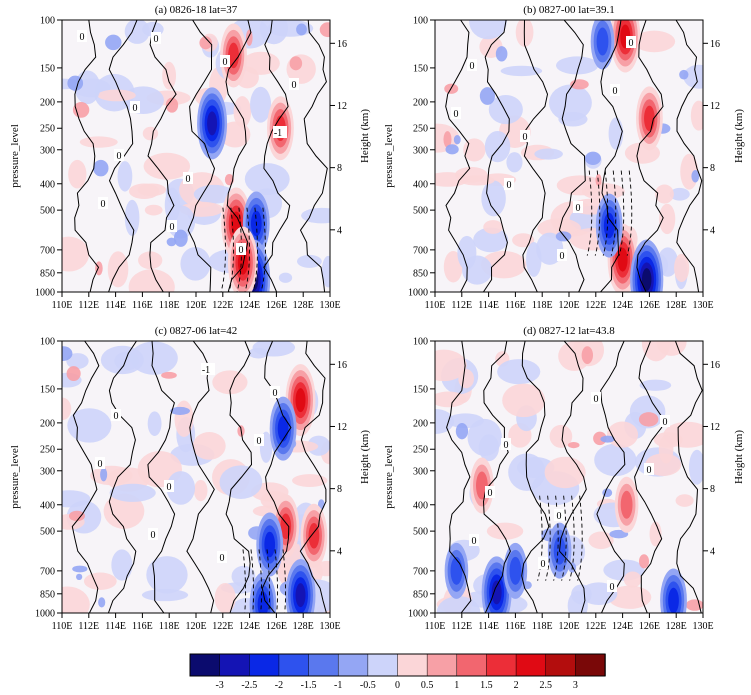 This screenshot has height=695, width=751. I want to click on colorbar-tick-label: 1, so click(456, 685).